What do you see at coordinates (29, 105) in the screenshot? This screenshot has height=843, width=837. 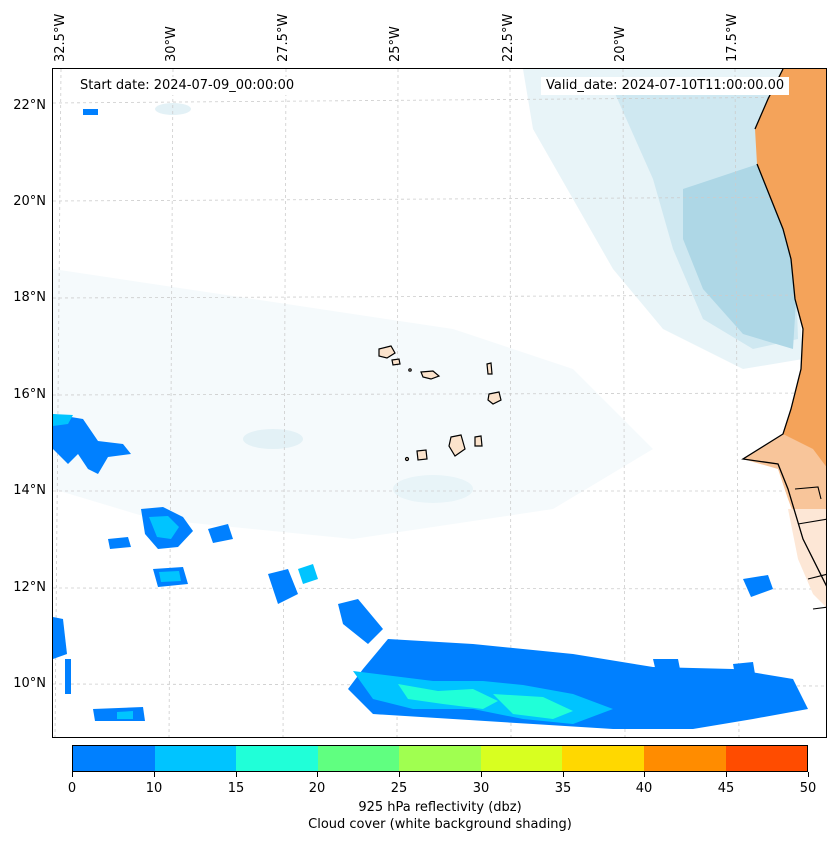 I see `latitude-label: 22°N` at bounding box center [29, 105].